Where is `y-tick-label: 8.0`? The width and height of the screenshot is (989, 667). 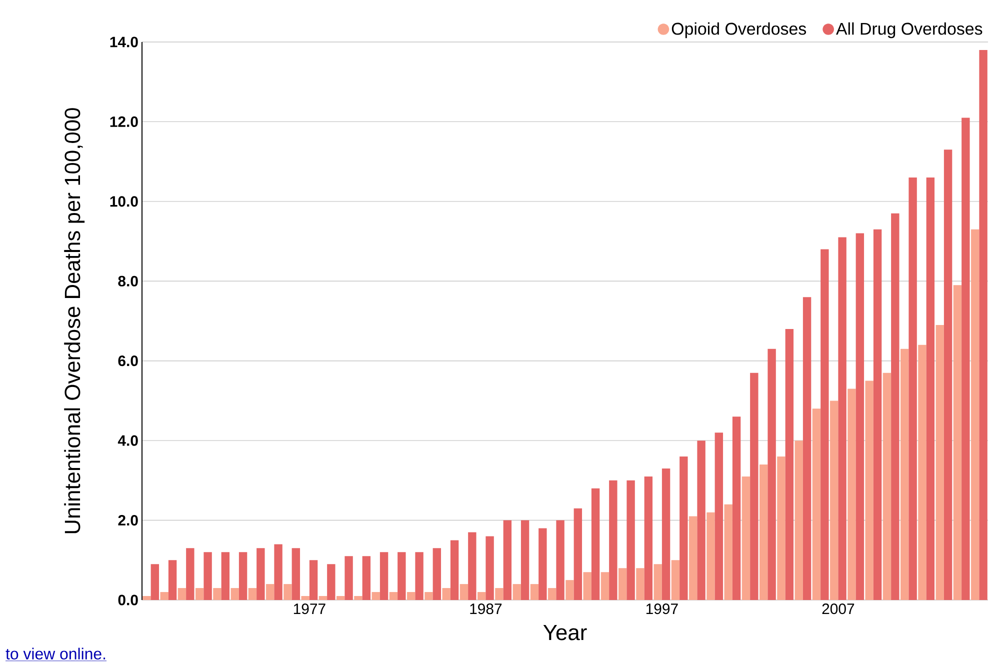 y-tick-label: 8.0 is located at coordinates (128, 281).